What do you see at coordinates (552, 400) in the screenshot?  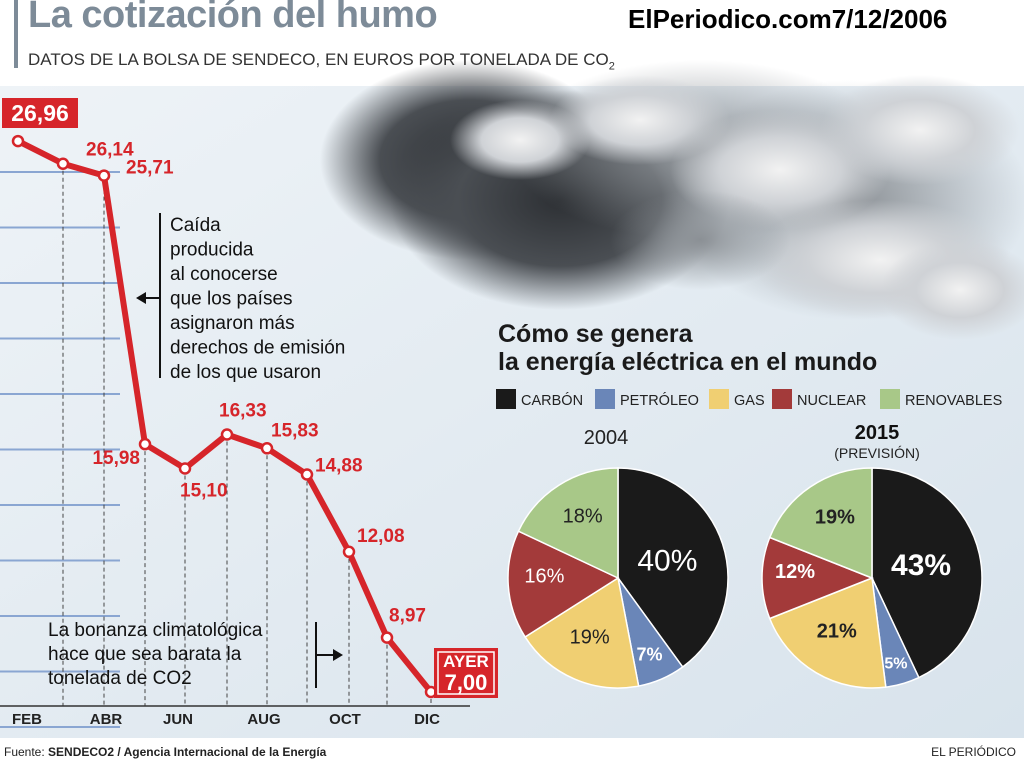 I see `legend-label: CARBÓN` at bounding box center [552, 400].